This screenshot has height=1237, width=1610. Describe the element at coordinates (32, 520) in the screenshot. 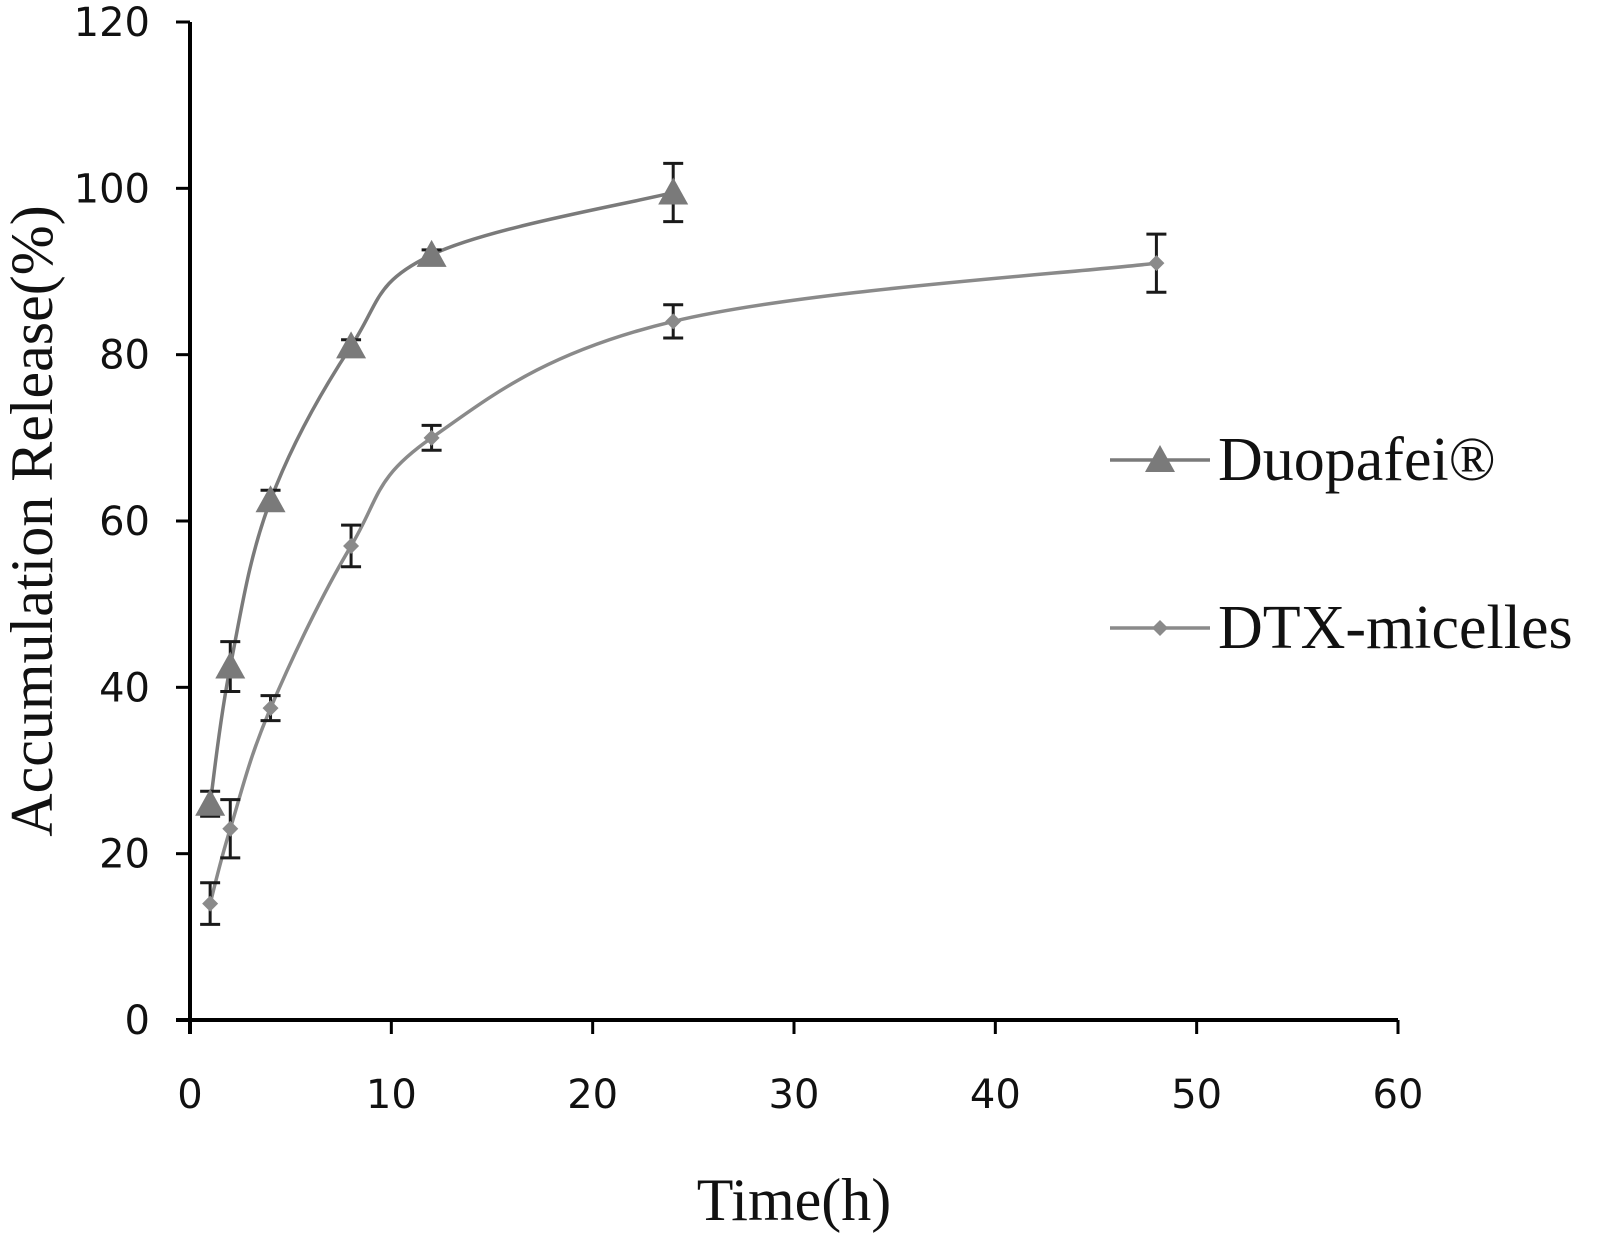

I see `y-axis-title: Accumulation Release(%)` at that location.